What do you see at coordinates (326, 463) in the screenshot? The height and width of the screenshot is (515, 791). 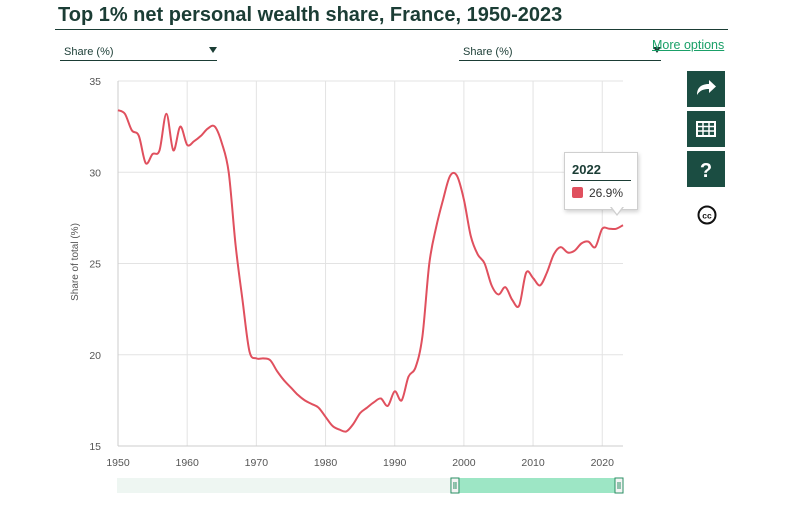 I see `x-tick-label: 1980` at bounding box center [326, 463].